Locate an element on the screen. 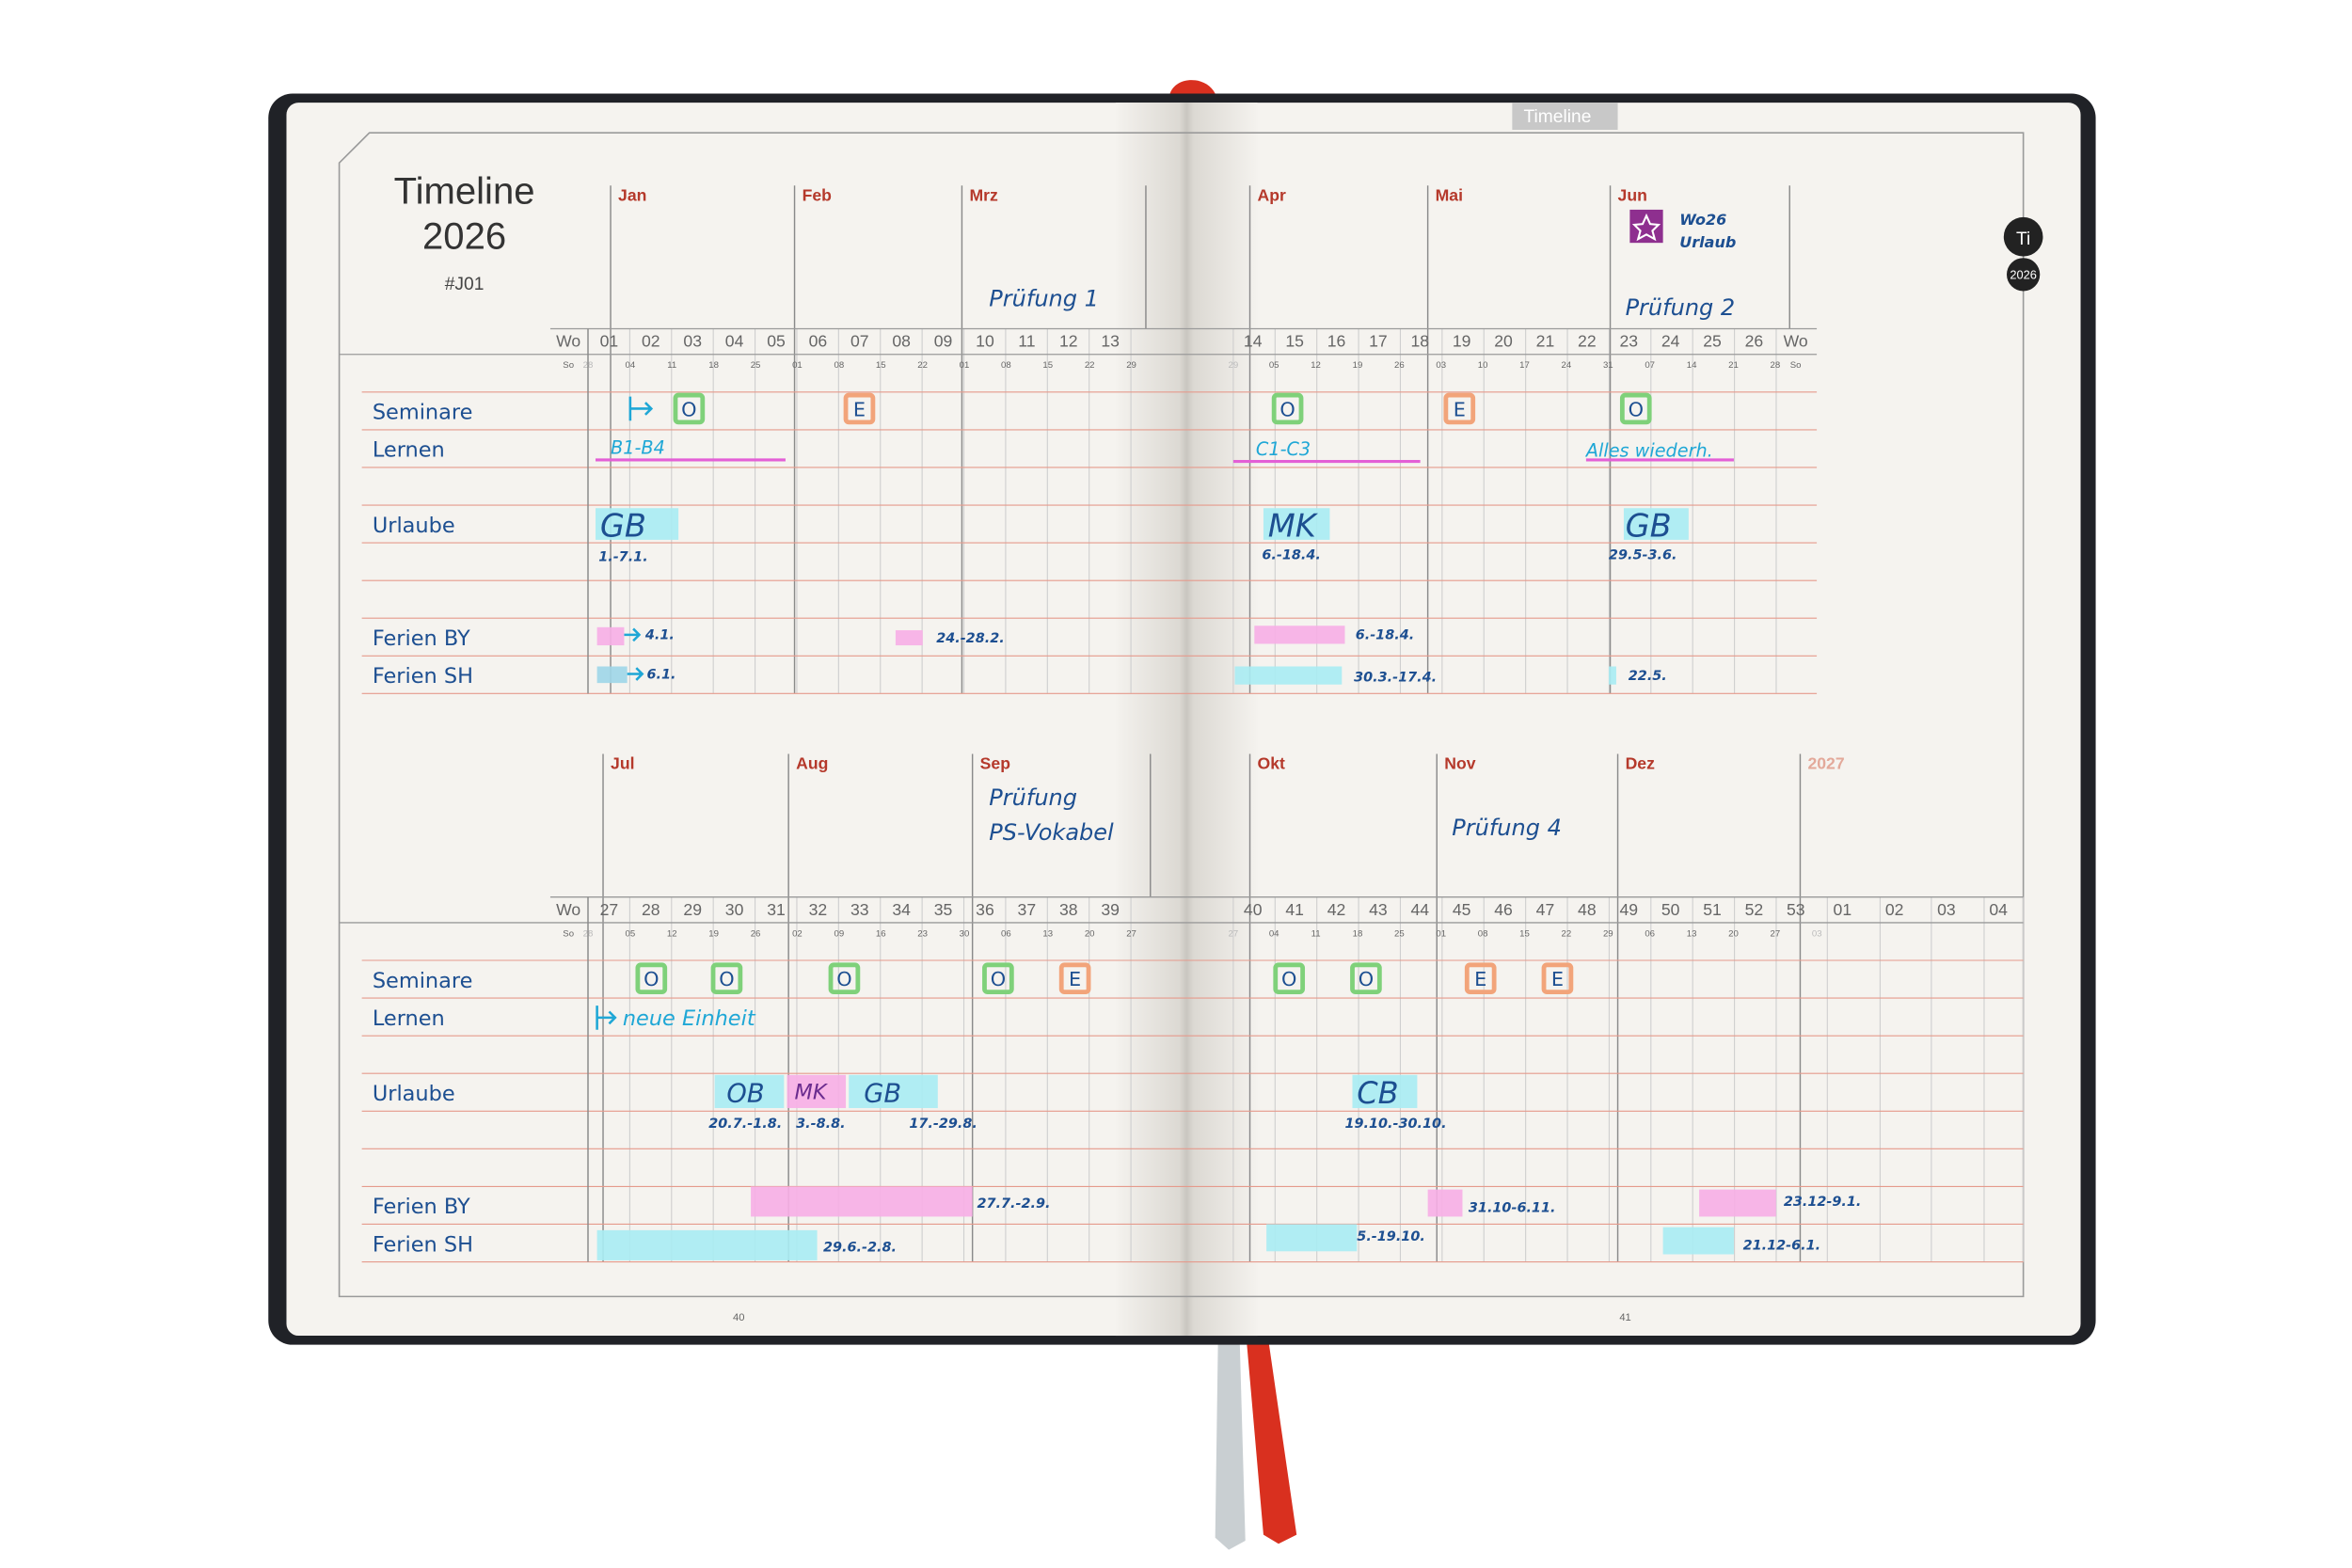 The image size is (2352, 1568). day-number: 05 is located at coordinates (631, 933).